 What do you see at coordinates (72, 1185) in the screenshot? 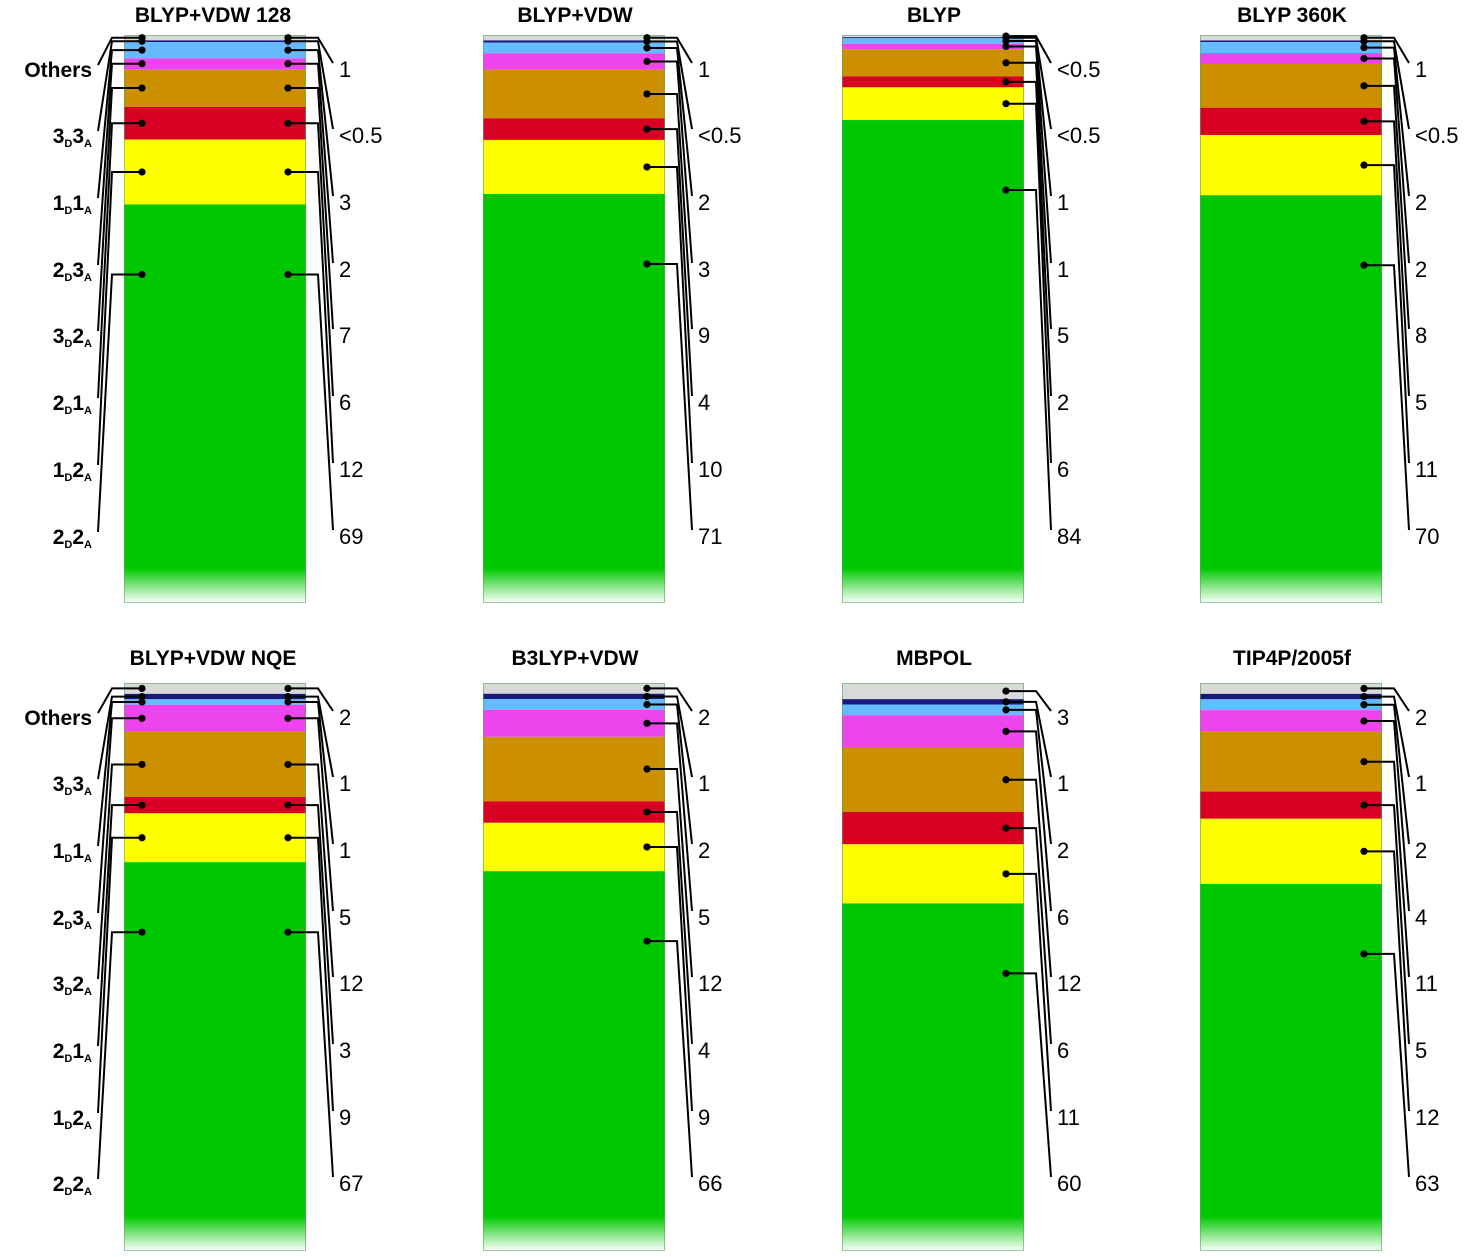
I see `category-label: 2D2A` at bounding box center [72, 1185].